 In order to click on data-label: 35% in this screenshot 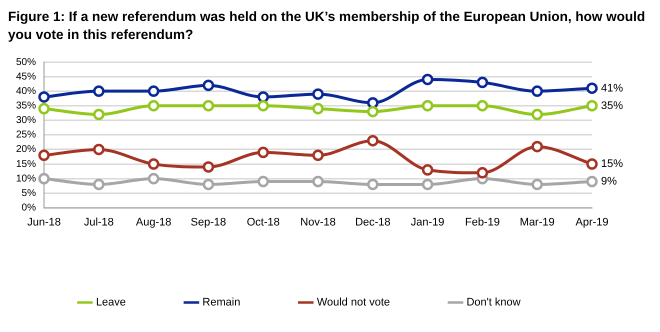, I will do `click(612, 106)`.